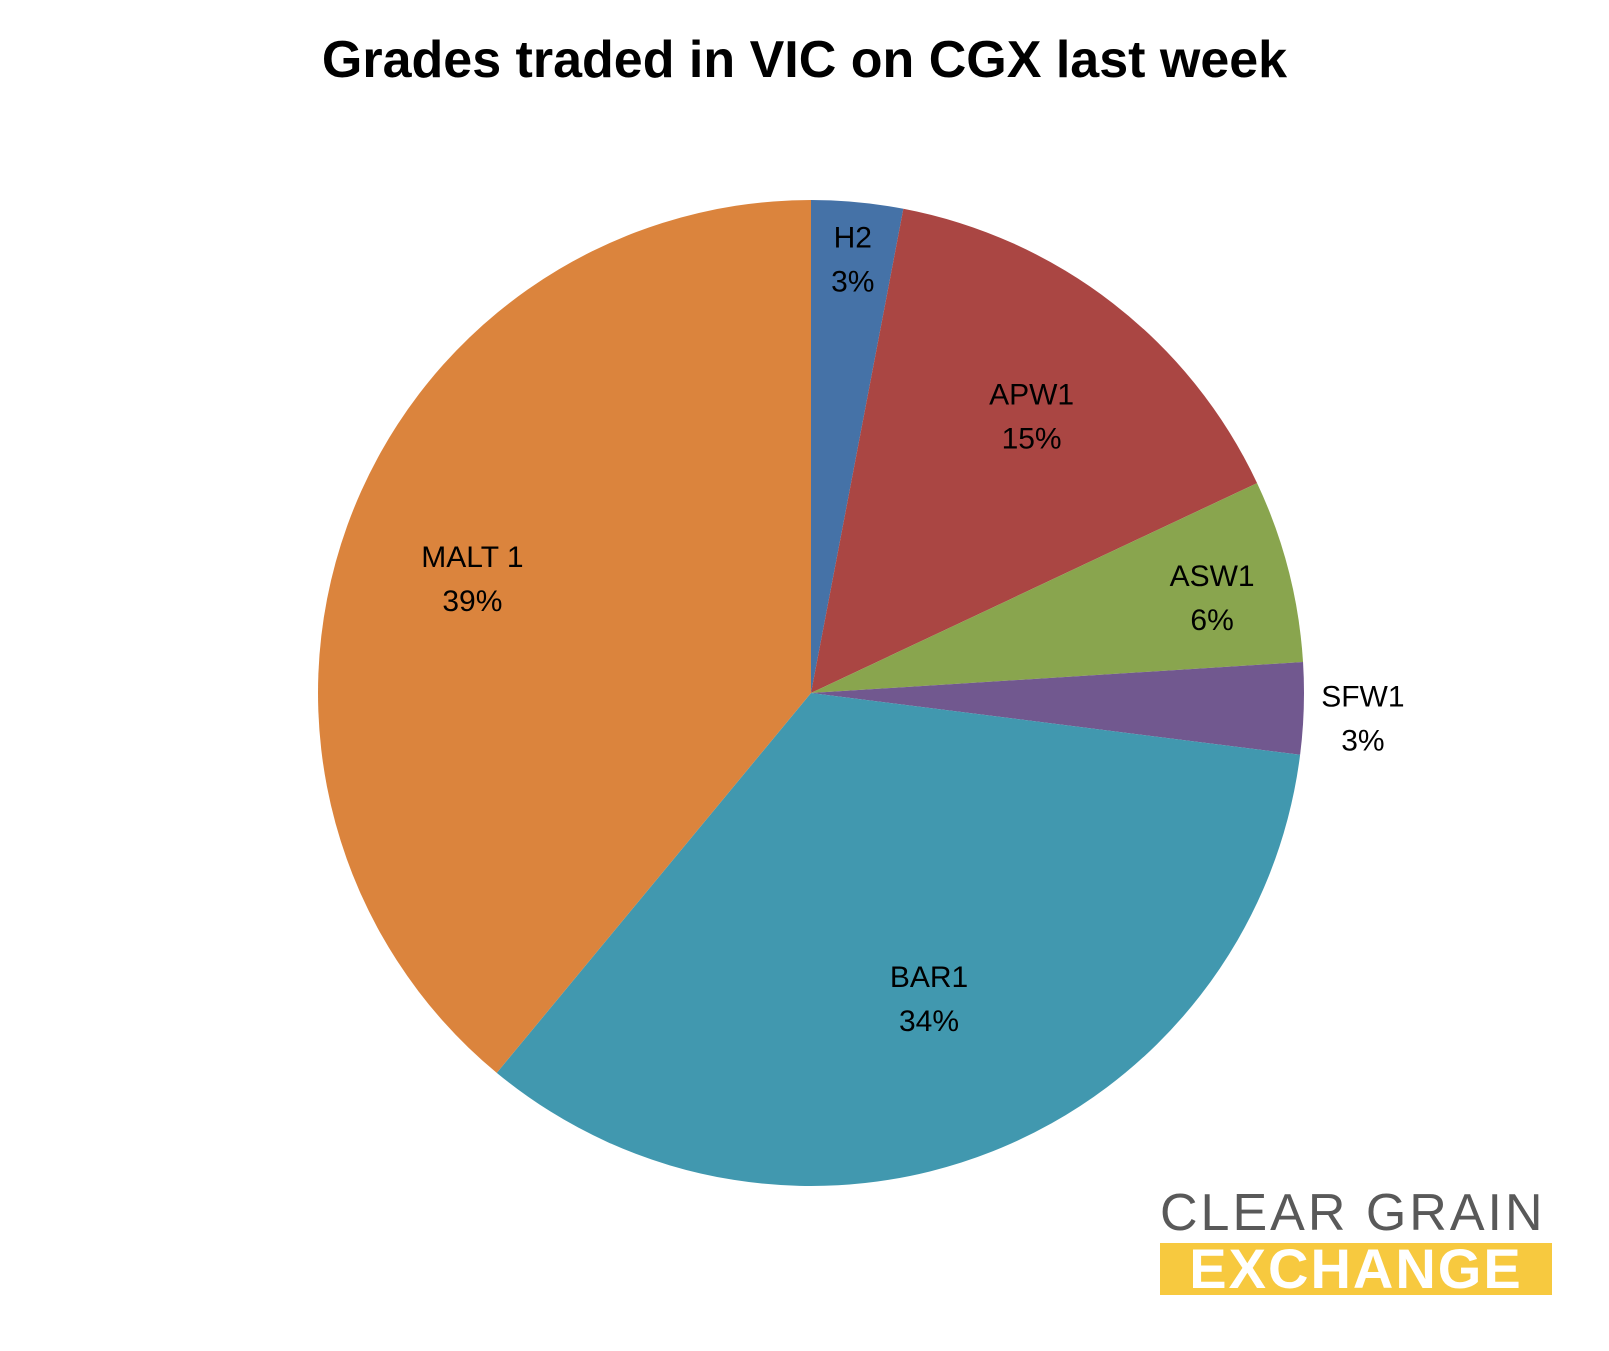 Image resolution: width=1609 pixels, height=1351 pixels. I want to click on slice-label-apw1: APW1 15%, so click(1031, 417).